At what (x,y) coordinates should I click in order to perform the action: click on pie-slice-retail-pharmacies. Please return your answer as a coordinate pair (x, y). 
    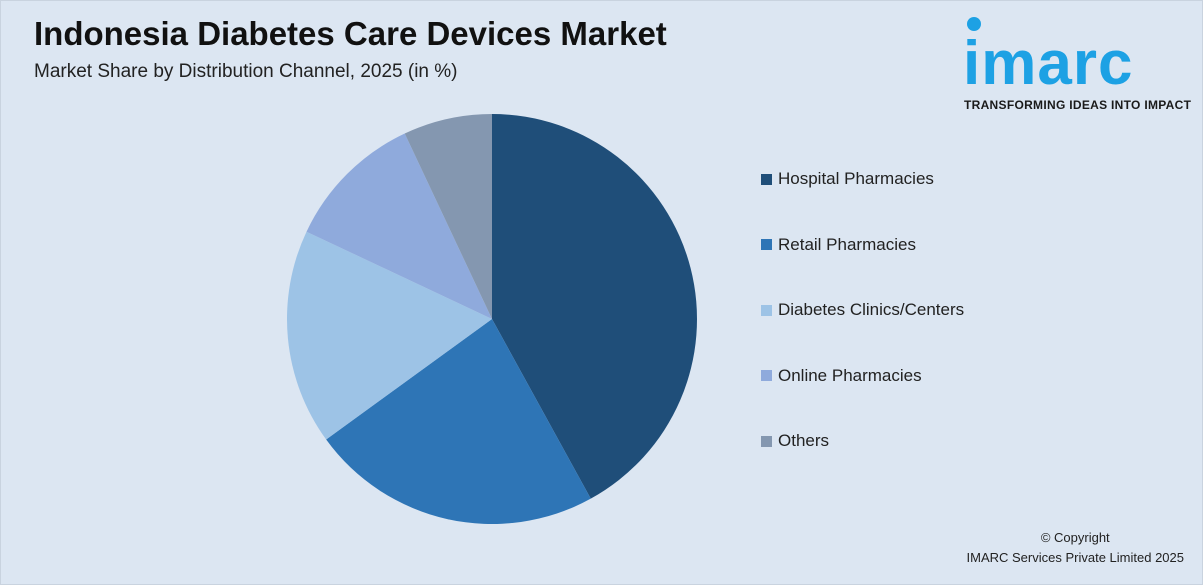
    Looking at the image, I should click on (458, 421).